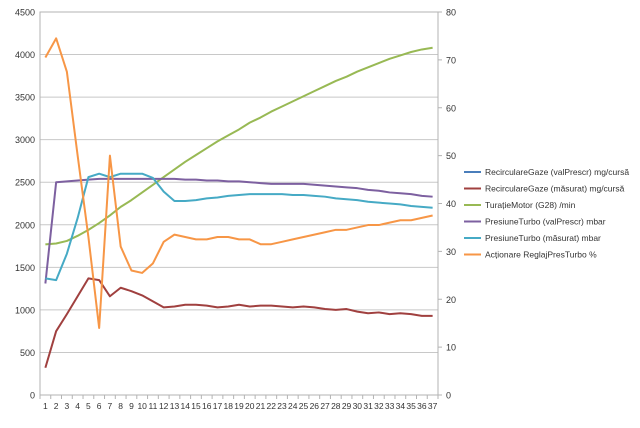 The image size is (640, 428). Describe the element at coordinates (555, 189) in the screenshot. I see `legend-label: RecirculareGaze (măsurat) mg/cursă` at that location.